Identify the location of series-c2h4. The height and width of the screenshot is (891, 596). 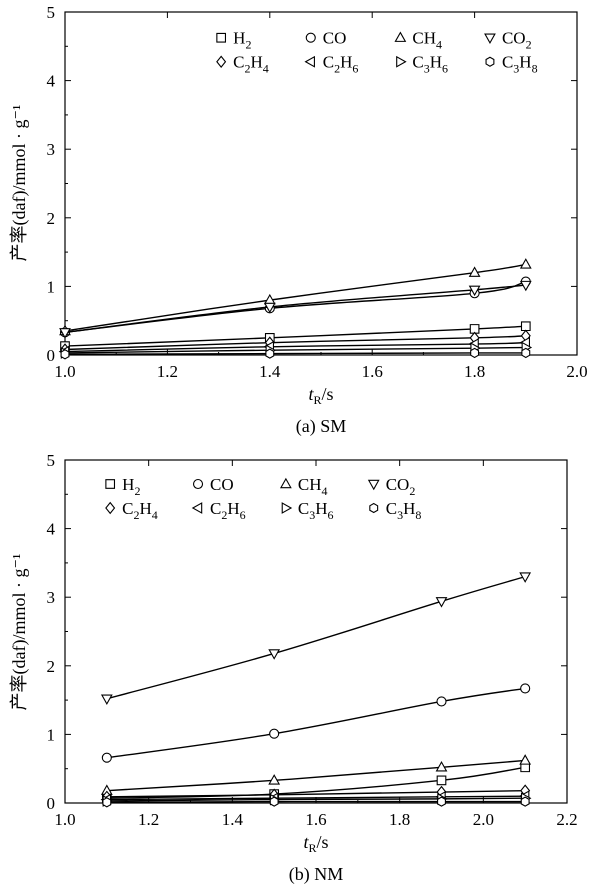
(295, 342).